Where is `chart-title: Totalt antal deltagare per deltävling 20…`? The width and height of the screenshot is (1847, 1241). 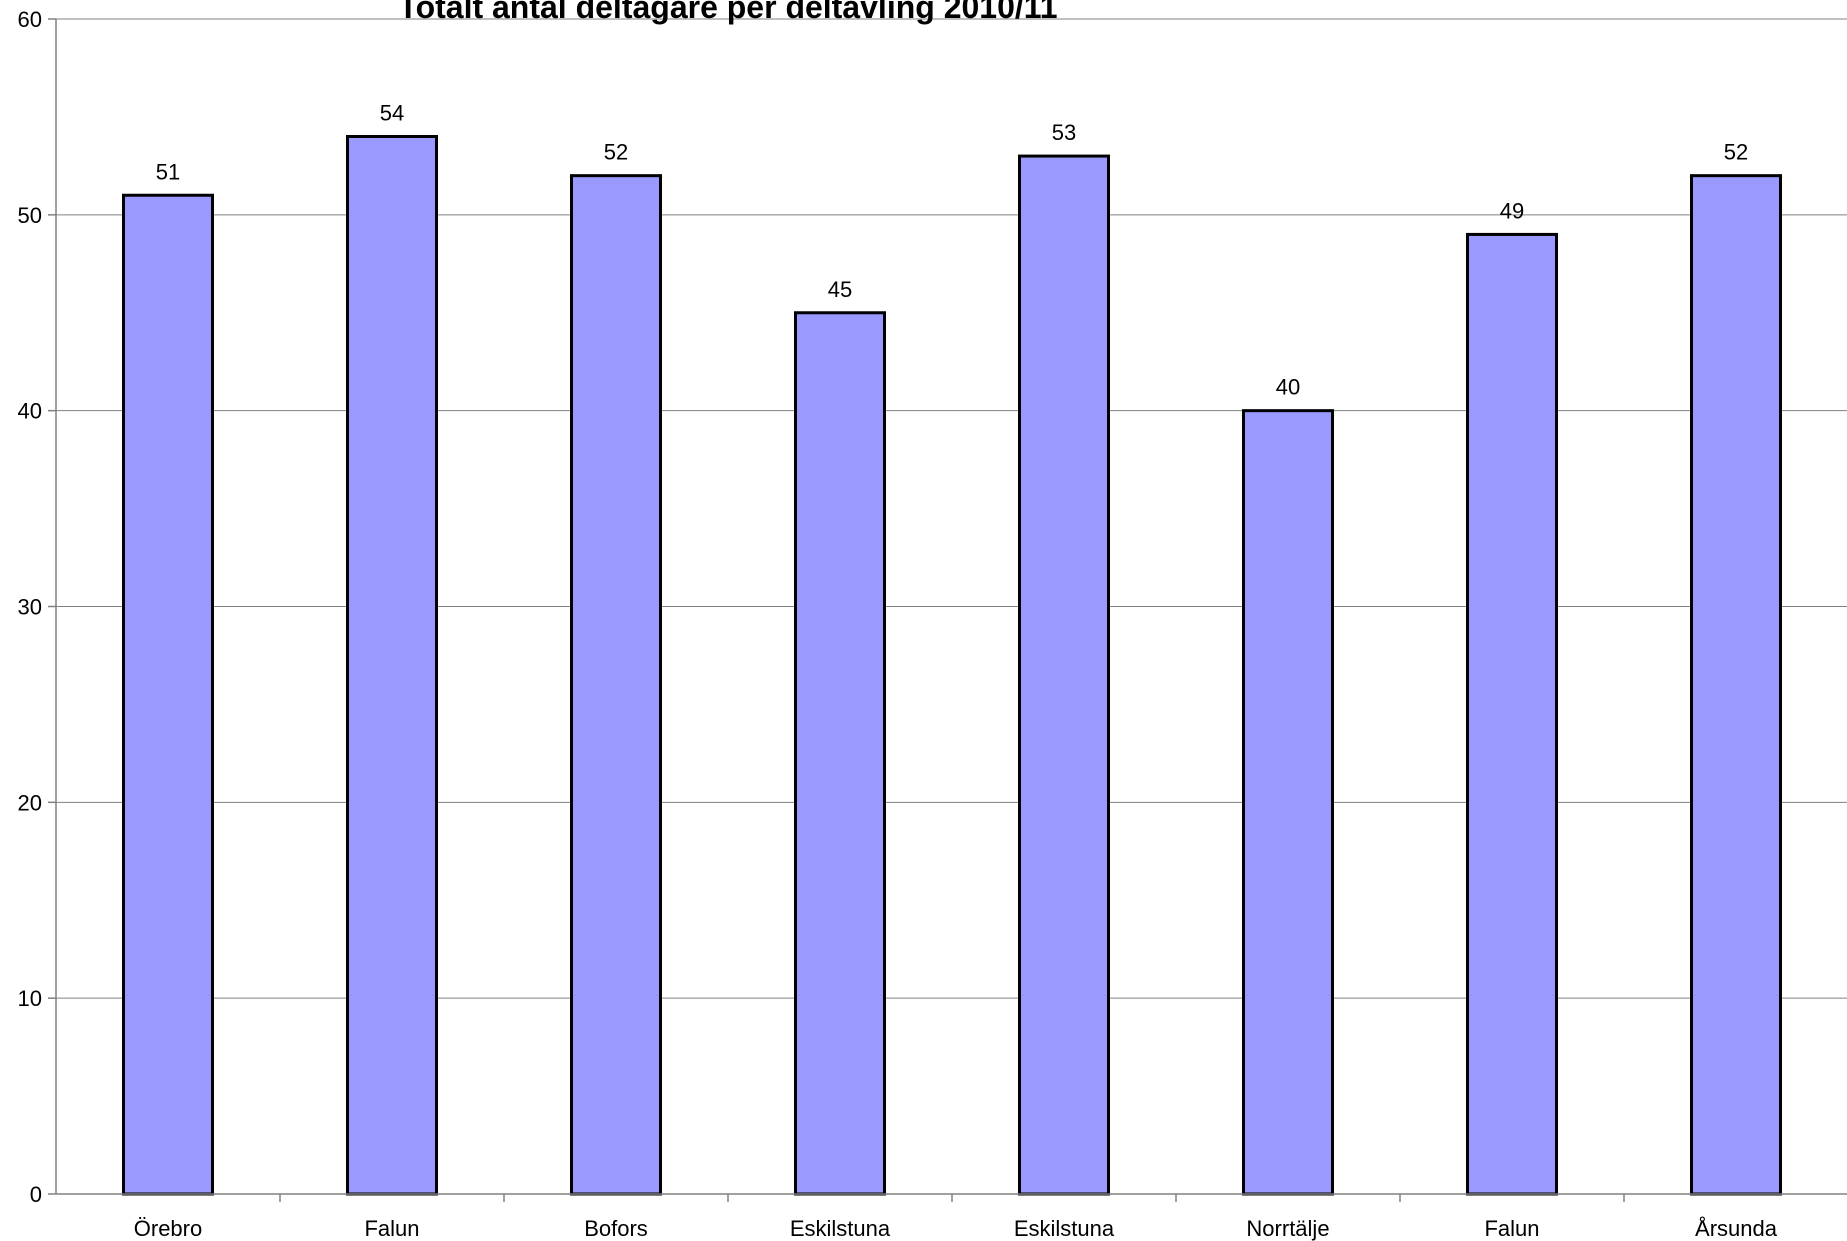
chart-title: Totalt antal deltagare per deltävling 20… is located at coordinates (727, 12).